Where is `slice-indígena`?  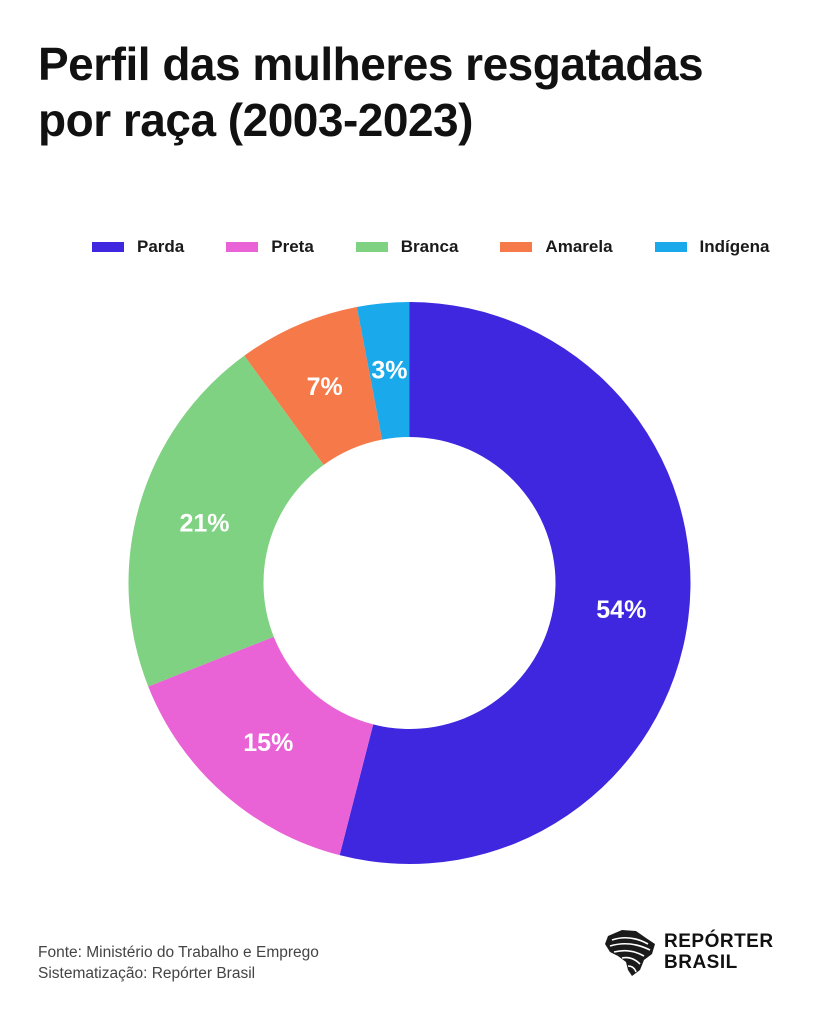 slice-indígena is located at coordinates (383, 371).